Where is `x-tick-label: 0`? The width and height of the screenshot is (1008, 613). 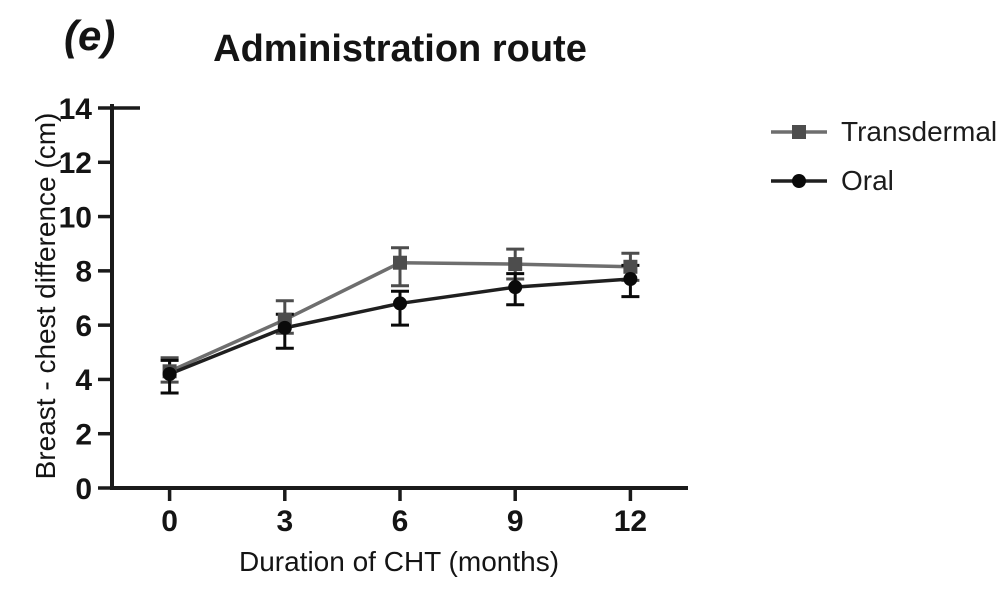
x-tick-label: 0 is located at coordinates (169, 521).